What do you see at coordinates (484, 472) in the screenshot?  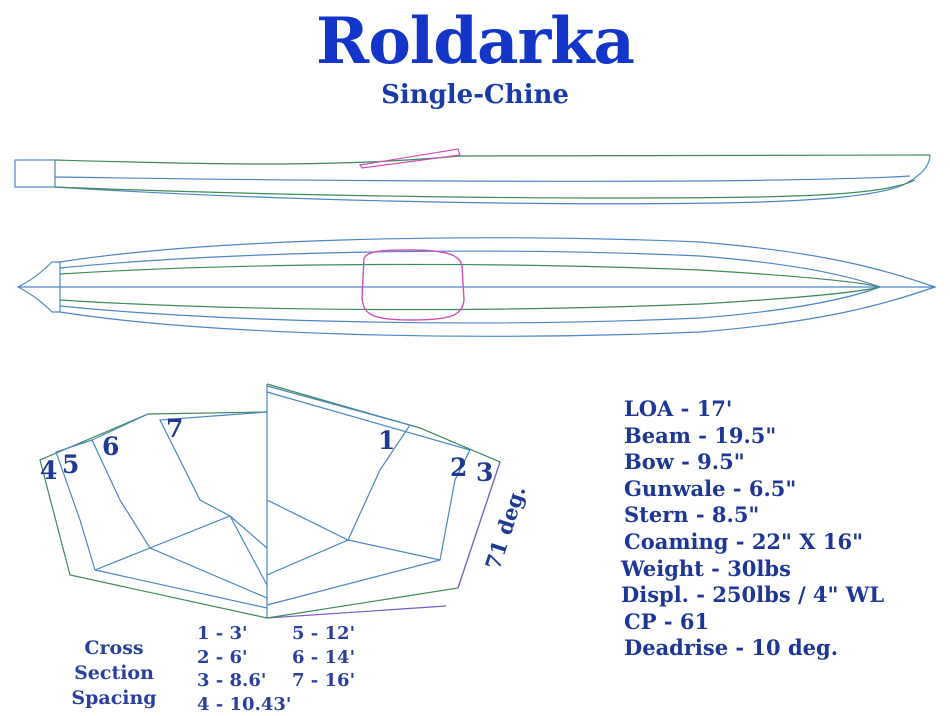 I see `station-label-3: 3` at bounding box center [484, 472].